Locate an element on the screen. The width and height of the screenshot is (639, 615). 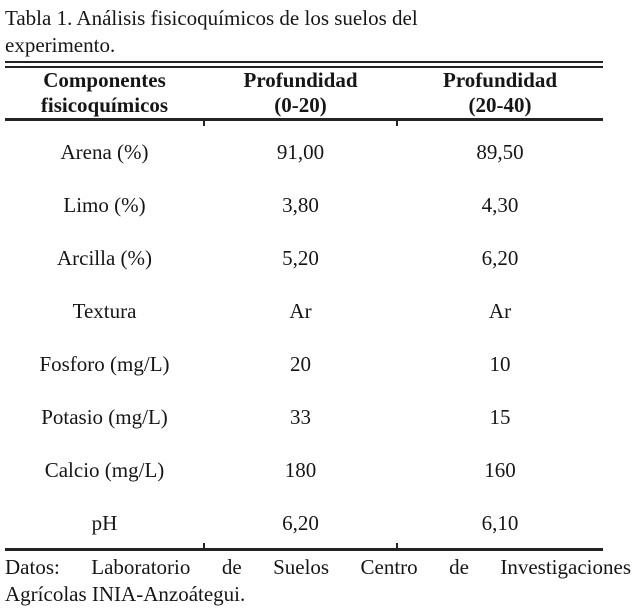
row-label: Calcio (mg/L) is located at coordinates (104, 469).